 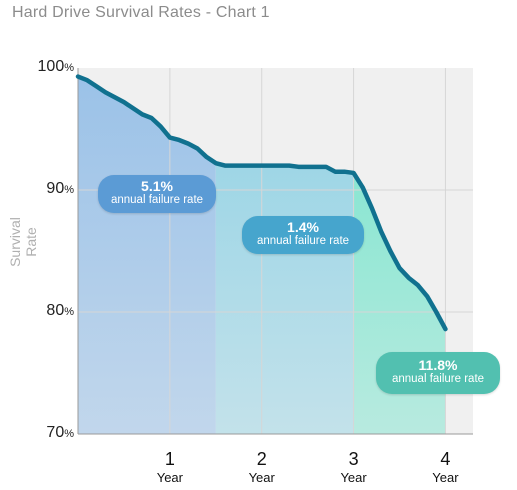 I want to click on failure-rate-callout-1: 5.1% annual failure rate, so click(x=157, y=194).